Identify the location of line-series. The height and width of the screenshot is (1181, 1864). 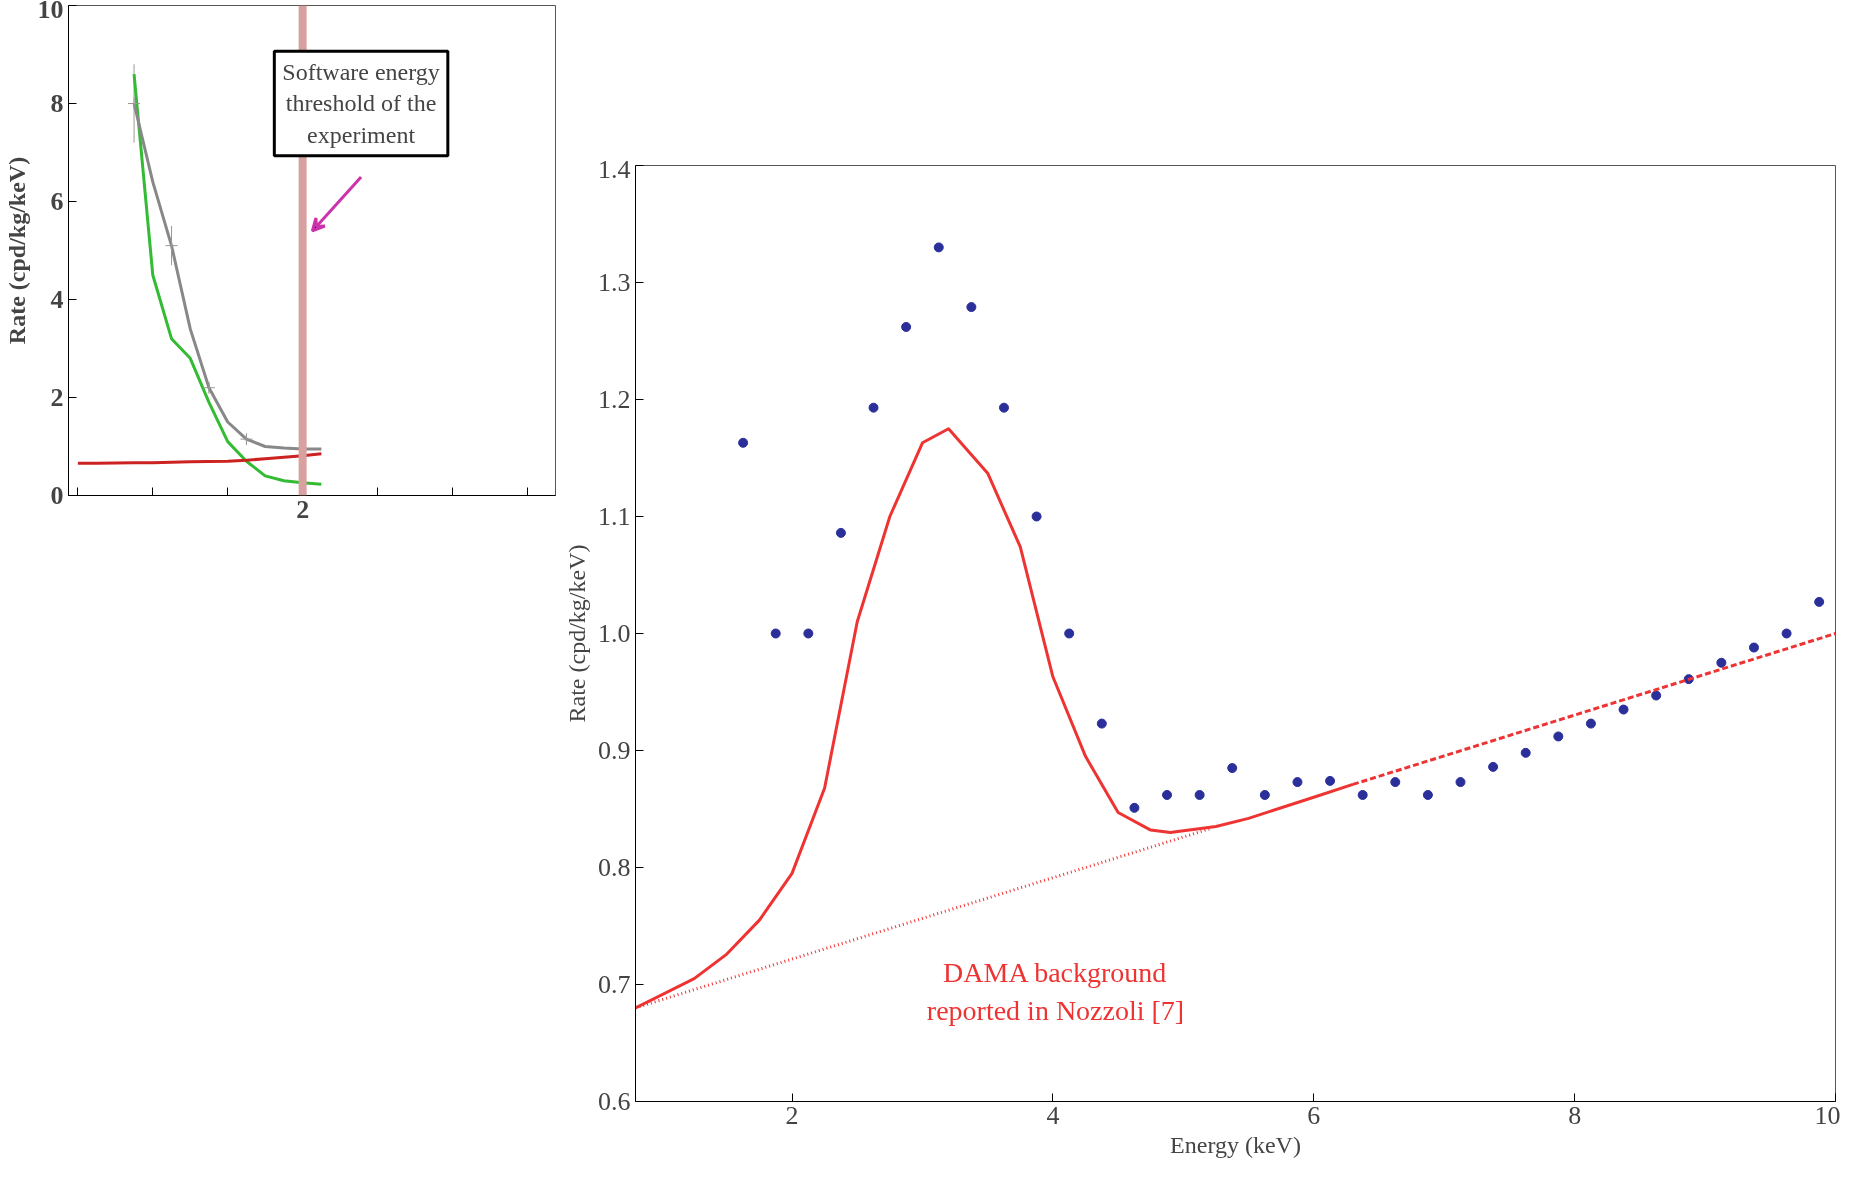
(199, 458).